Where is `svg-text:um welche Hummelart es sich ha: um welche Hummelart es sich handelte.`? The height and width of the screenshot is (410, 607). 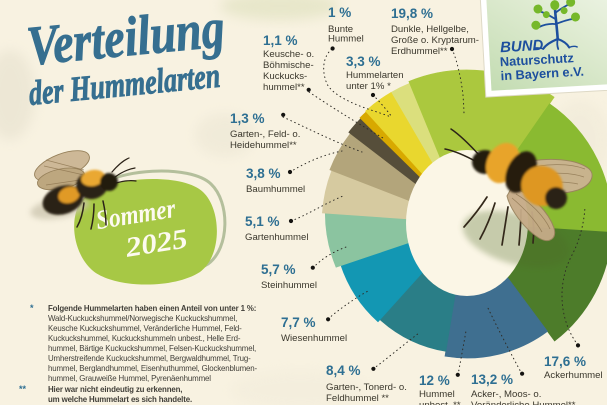 svg-text:um welche Hummelart es sich ha: um welche Hummelart es sich handelte. is located at coordinates (120, 399).